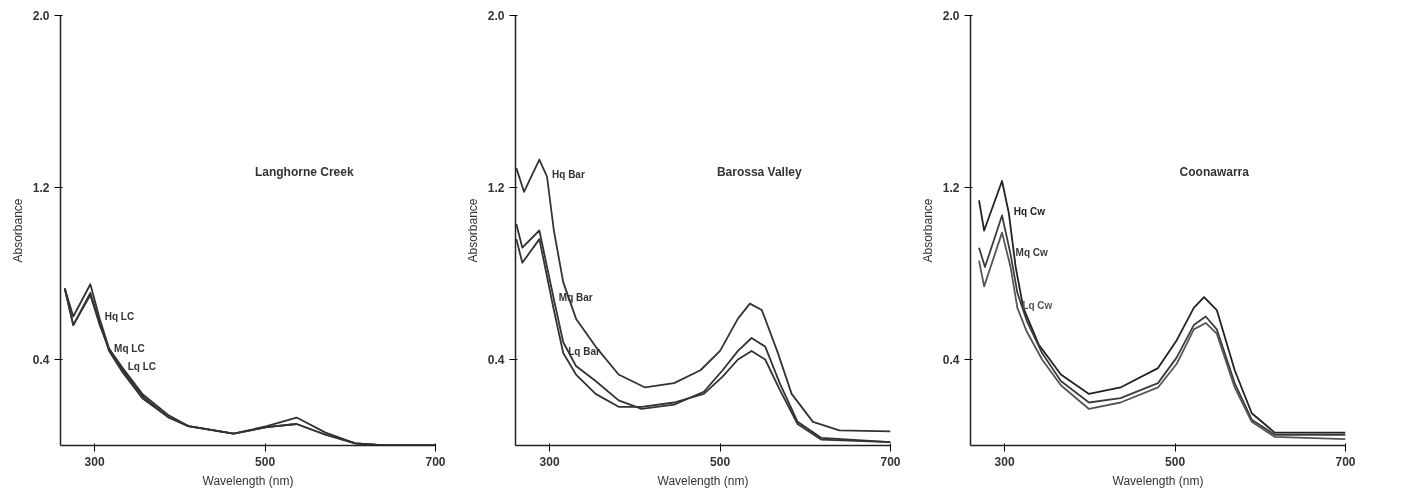 The image size is (1402, 502). What do you see at coordinates (568, 175) in the screenshot?
I see `series-label: Hq Bar` at bounding box center [568, 175].